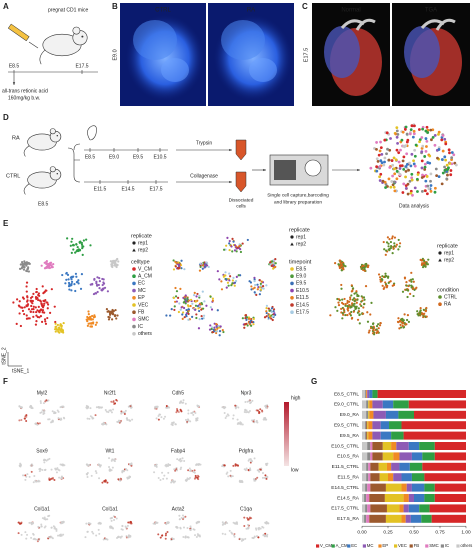 This screenshot has height=551, width=474. I want to click on gene-name: Fabp4, so click(178, 451).